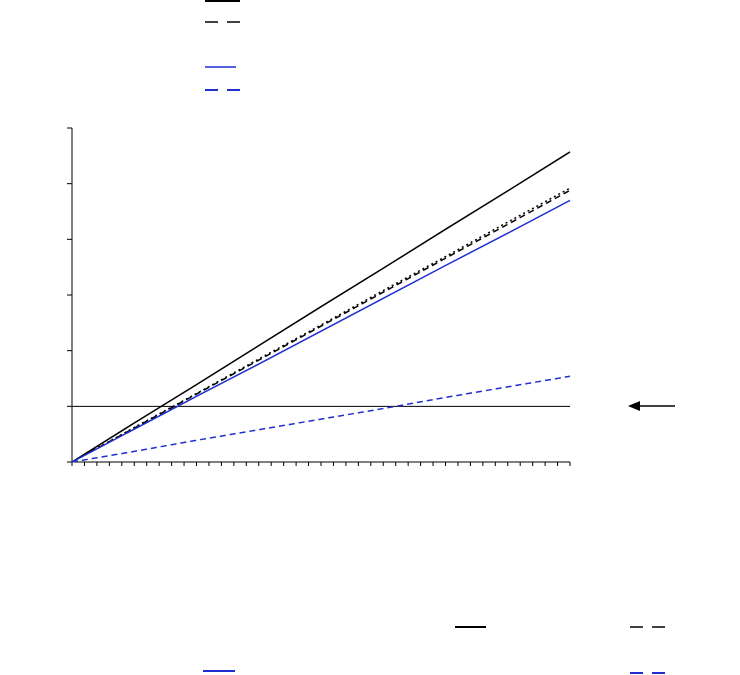 The height and width of the screenshot is (675, 740). What do you see at coordinates (223, 45) in the screenshot?
I see `legend-top` at bounding box center [223, 45].